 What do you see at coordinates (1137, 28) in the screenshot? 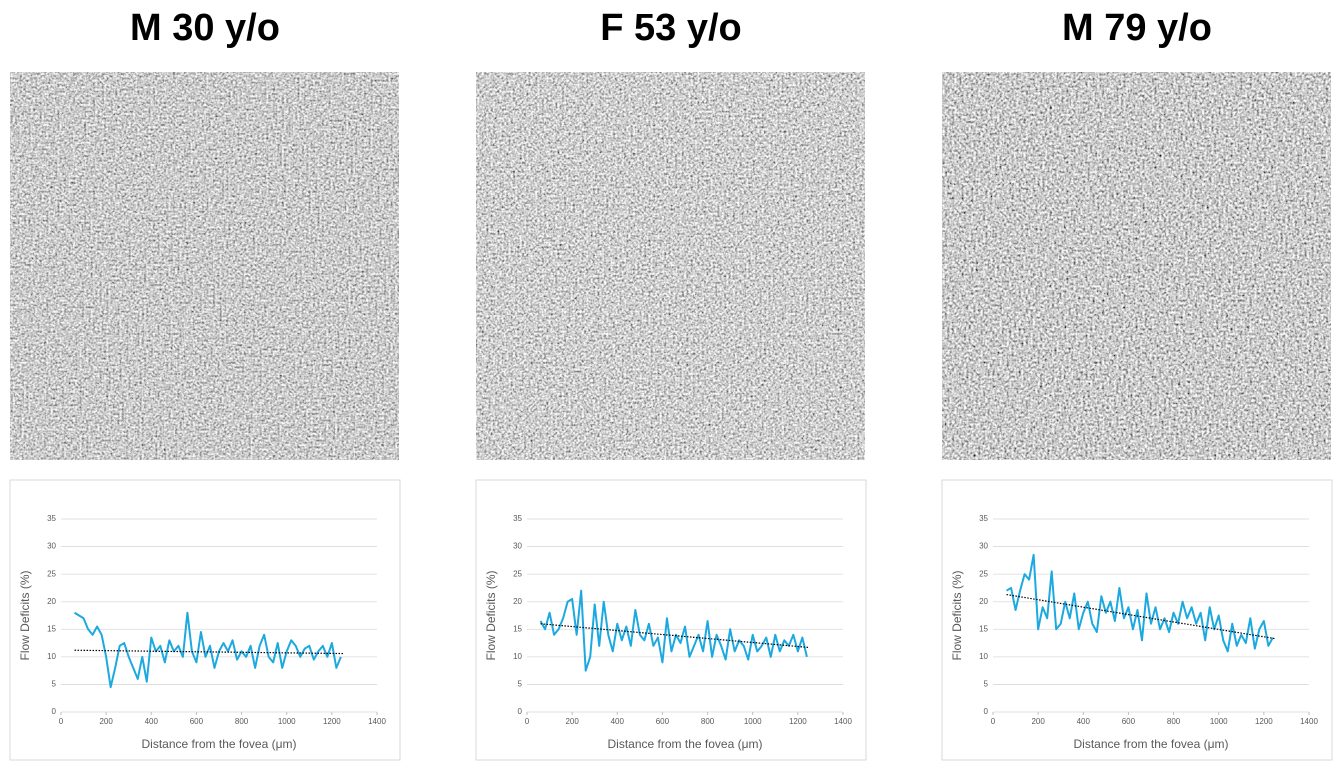
I see `chart-title: M 79 y/o` at bounding box center [1137, 28].